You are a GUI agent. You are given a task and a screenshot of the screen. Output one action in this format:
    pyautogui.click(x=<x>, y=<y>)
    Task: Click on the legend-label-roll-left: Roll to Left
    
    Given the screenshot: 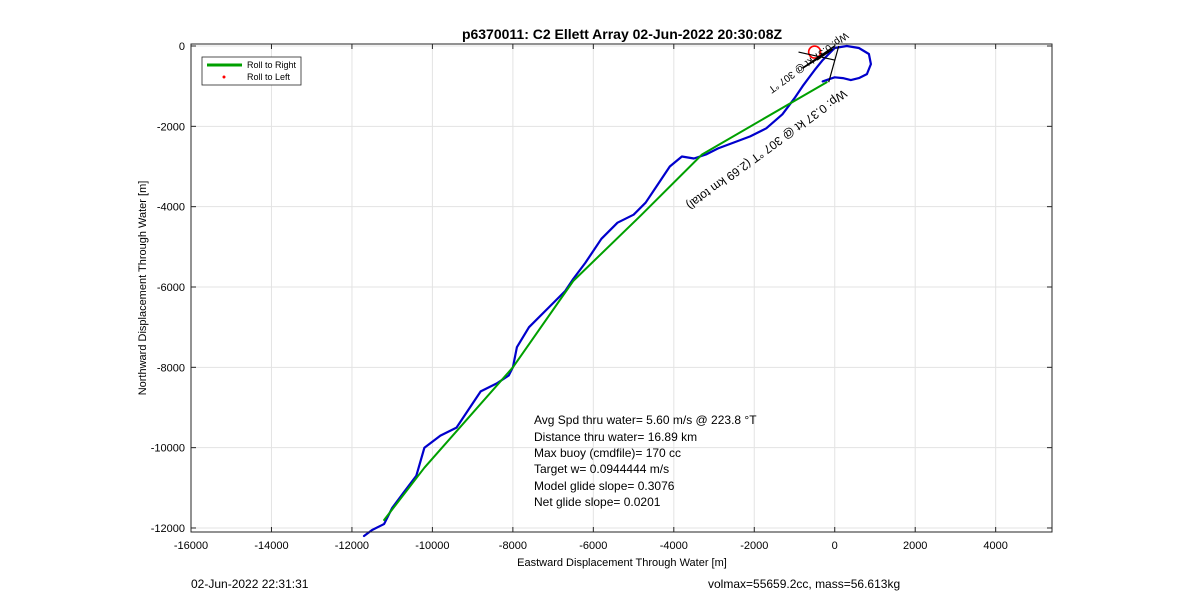 What is the action you would take?
    pyautogui.click(x=269, y=77)
    